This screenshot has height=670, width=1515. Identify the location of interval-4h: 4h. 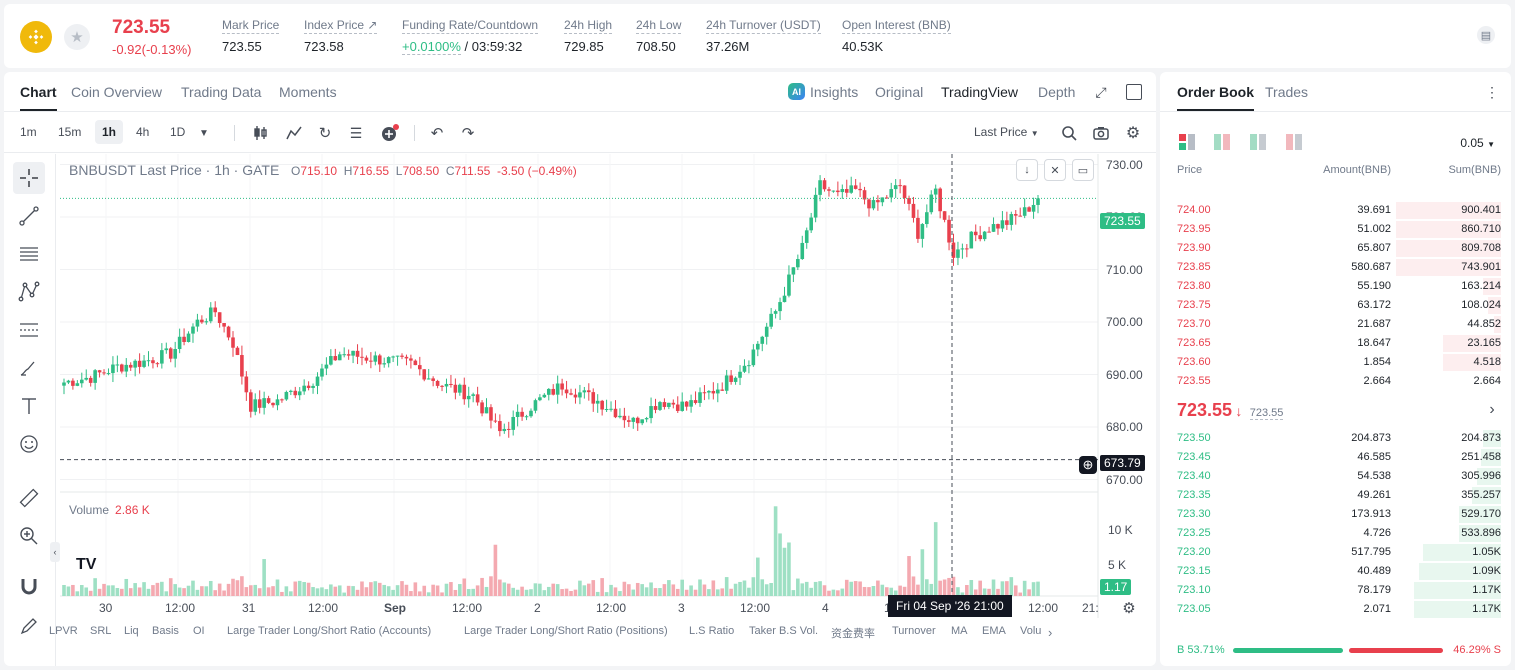
(143, 132).